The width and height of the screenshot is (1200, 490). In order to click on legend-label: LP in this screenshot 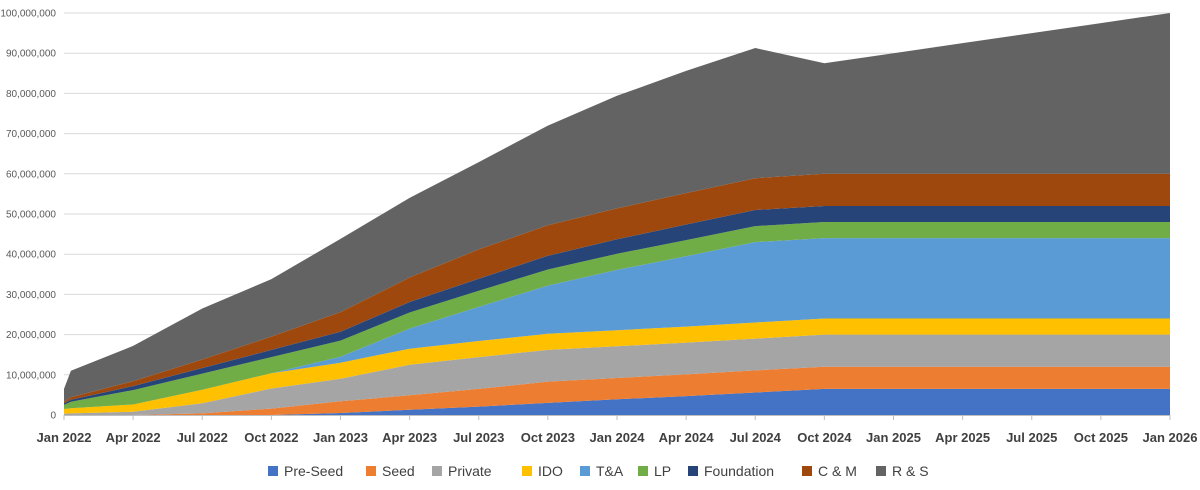, I will do `click(662, 471)`.